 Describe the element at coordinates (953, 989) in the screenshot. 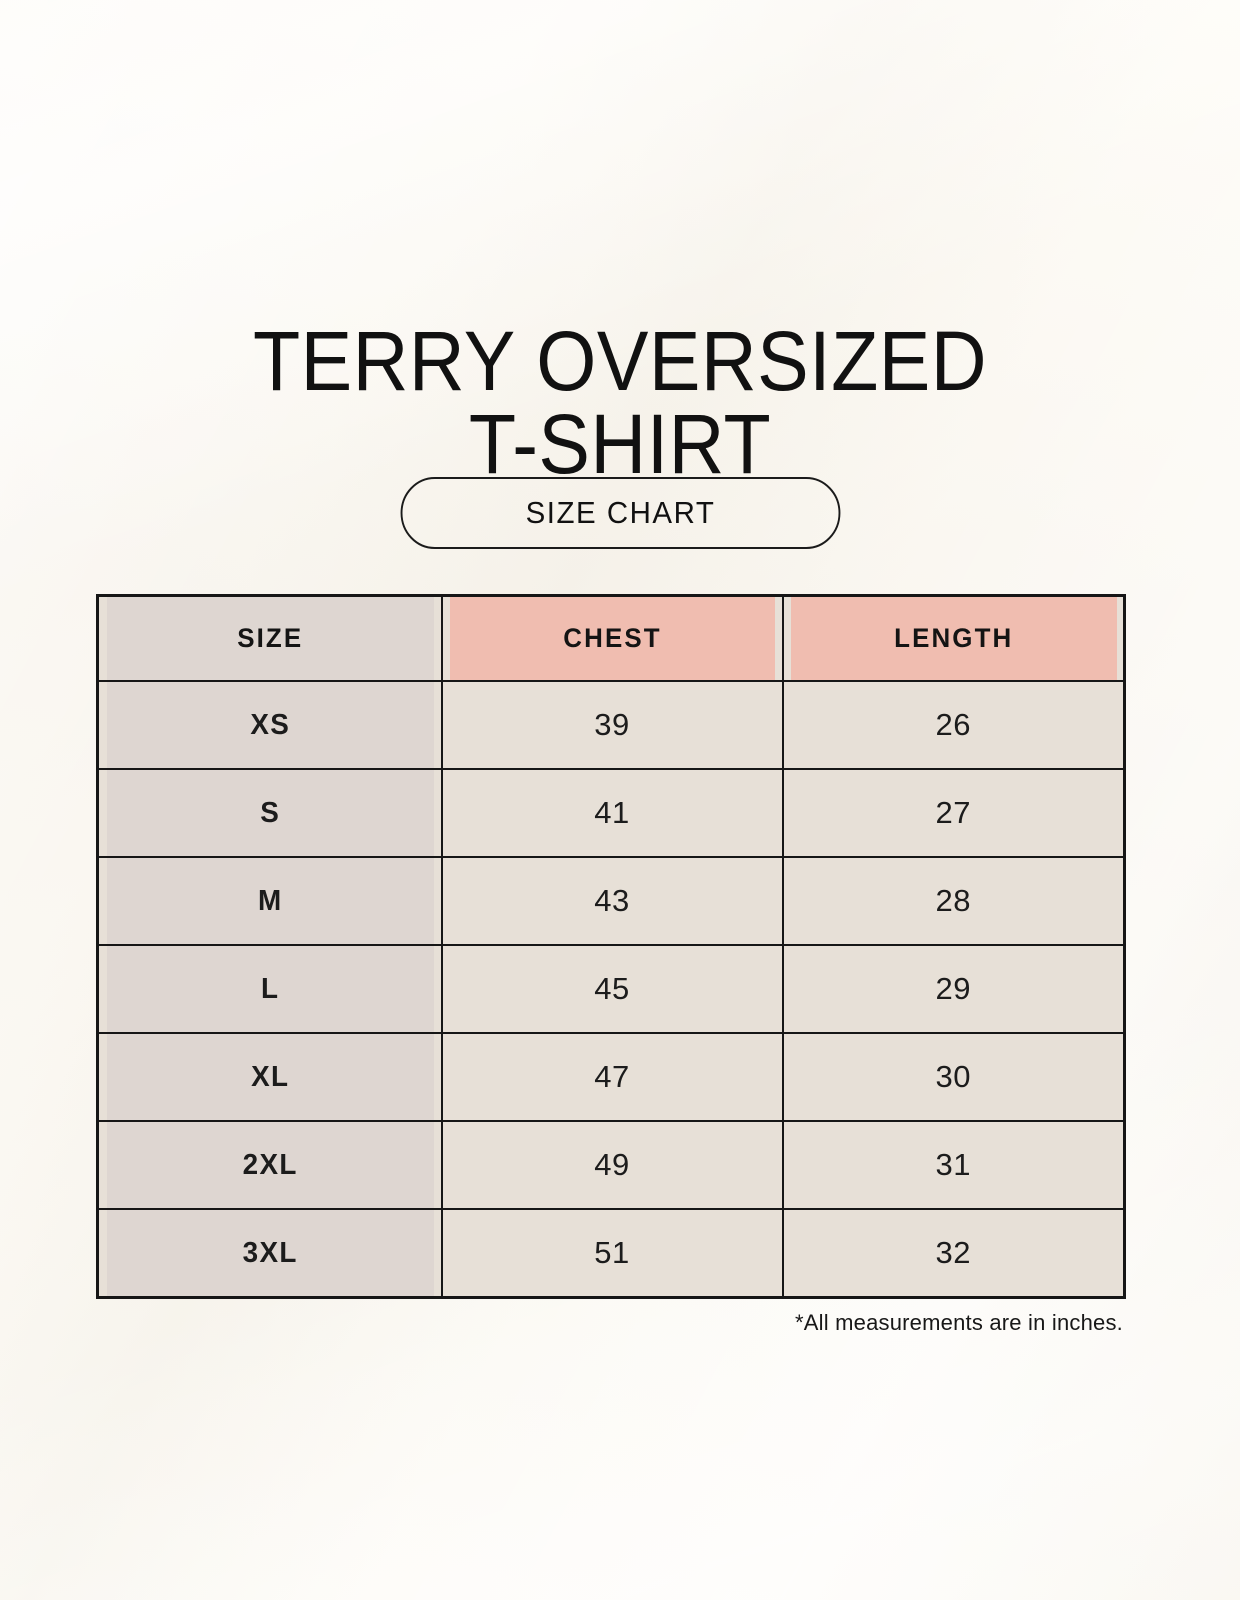

I see `cell-length: 29` at that location.